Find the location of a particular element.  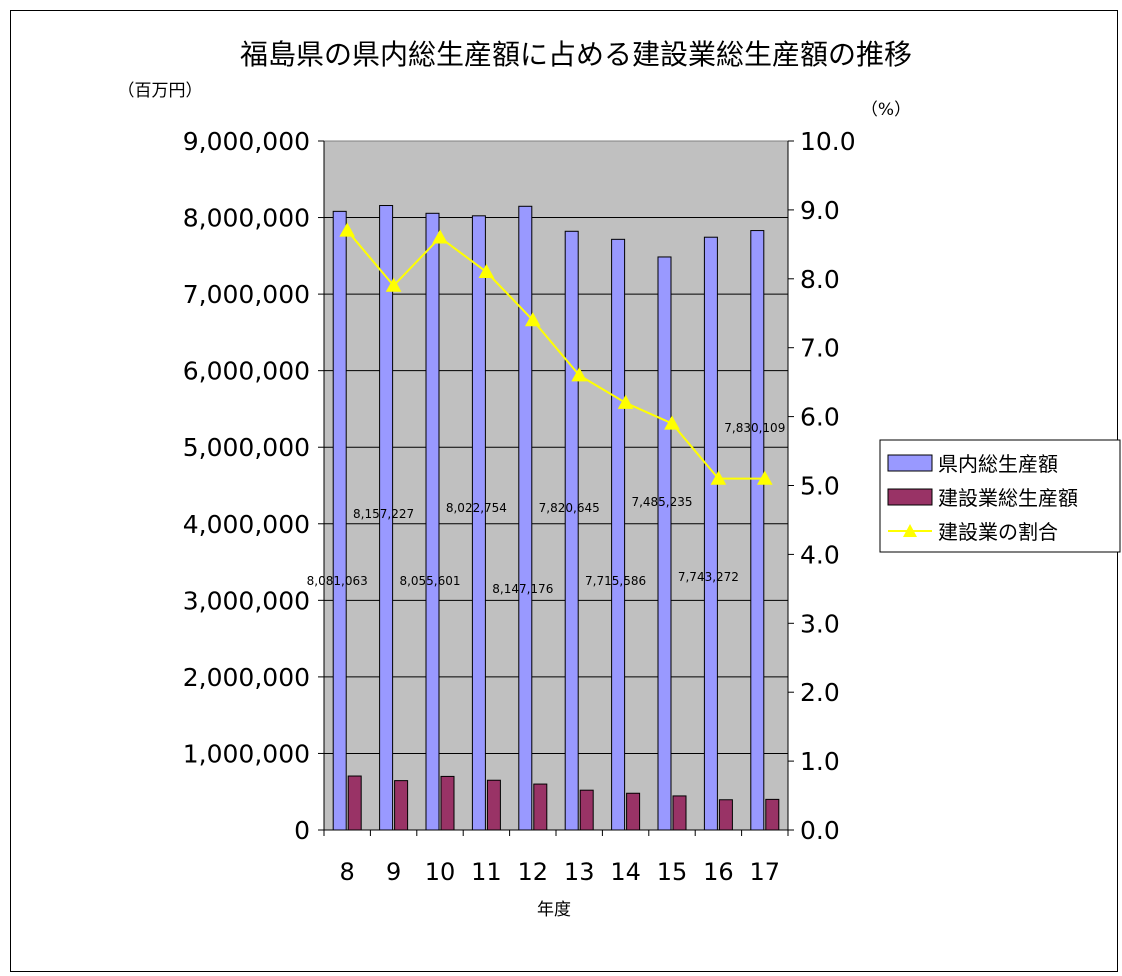

x-tick-label: 10 is located at coordinates (440, 872).